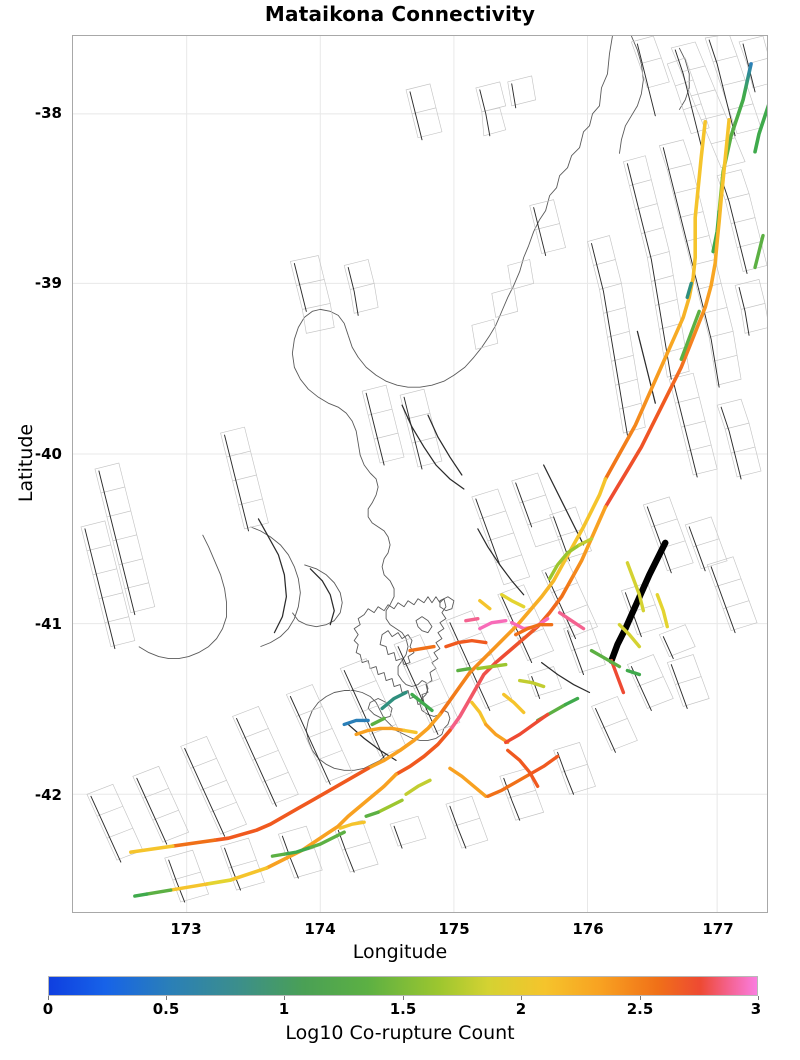 The height and width of the screenshot is (1060, 800). What do you see at coordinates (320, 929) in the screenshot?
I see `xtick-label-1: 174` at bounding box center [320, 929].